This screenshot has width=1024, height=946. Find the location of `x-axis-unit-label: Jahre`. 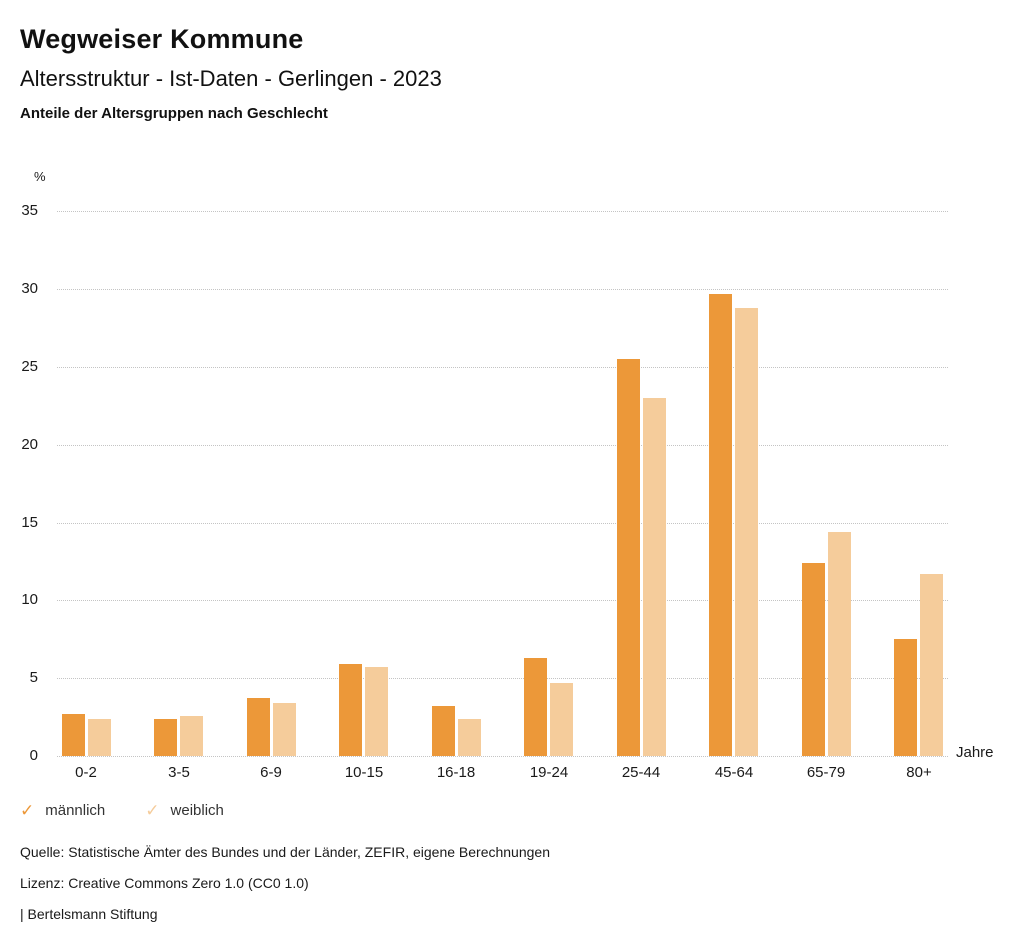

x-axis-unit-label: Jahre is located at coordinates (975, 752).